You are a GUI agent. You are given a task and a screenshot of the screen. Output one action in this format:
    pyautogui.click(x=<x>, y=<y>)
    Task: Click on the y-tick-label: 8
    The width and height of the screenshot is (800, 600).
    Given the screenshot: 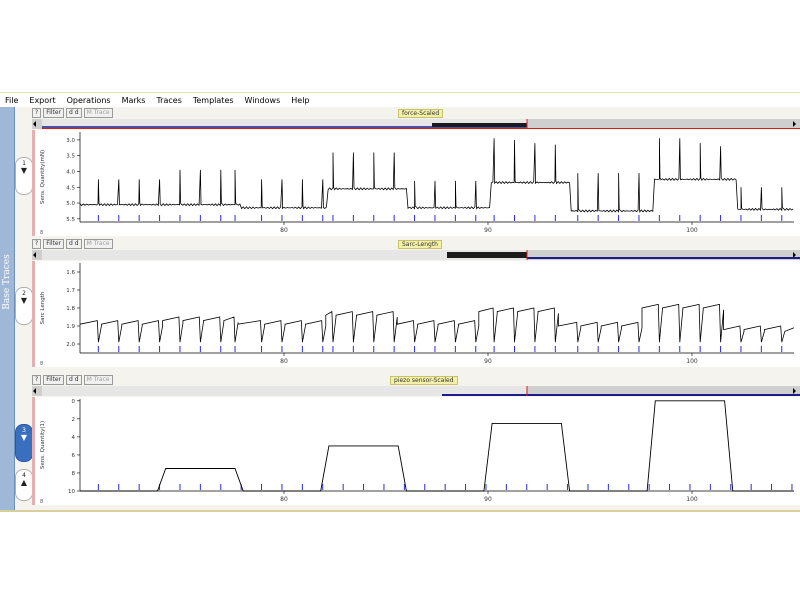 What is the action you would take?
    pyautogui.click(x=74, y=474)
    